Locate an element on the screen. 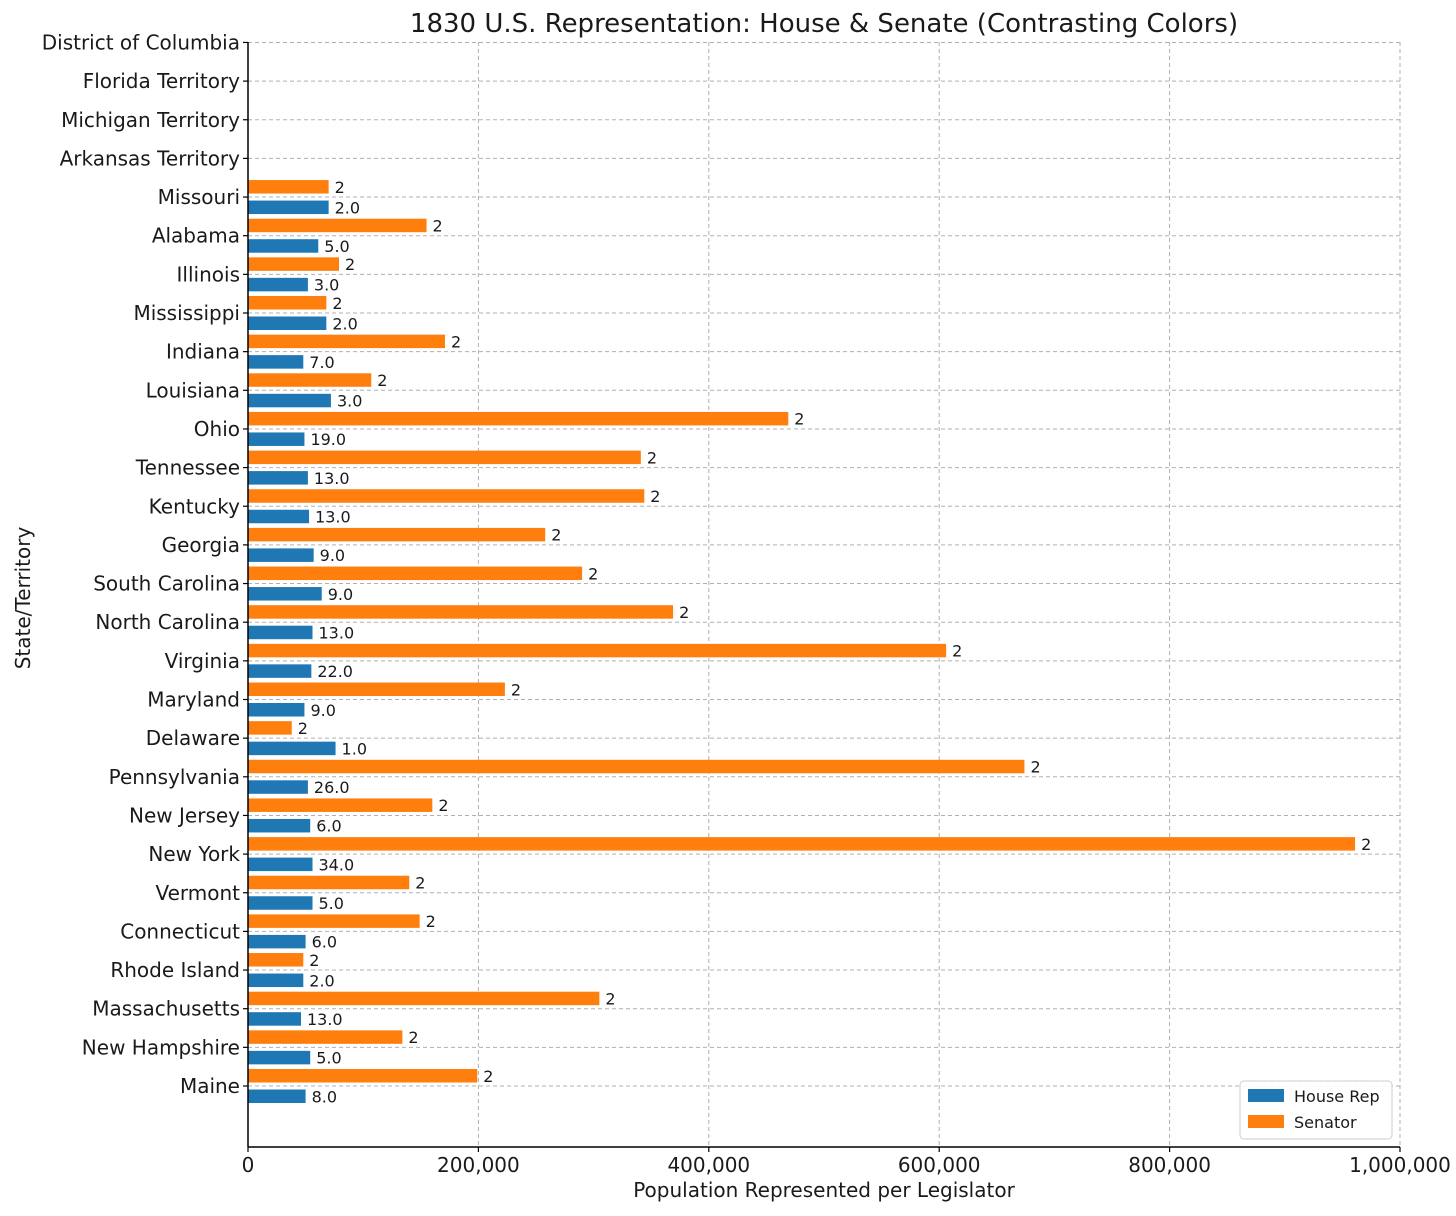 This screenshot has height=1216, width=1456. y-tick-label-north-carolina: North Carolina is located at coordinates (167, 622).